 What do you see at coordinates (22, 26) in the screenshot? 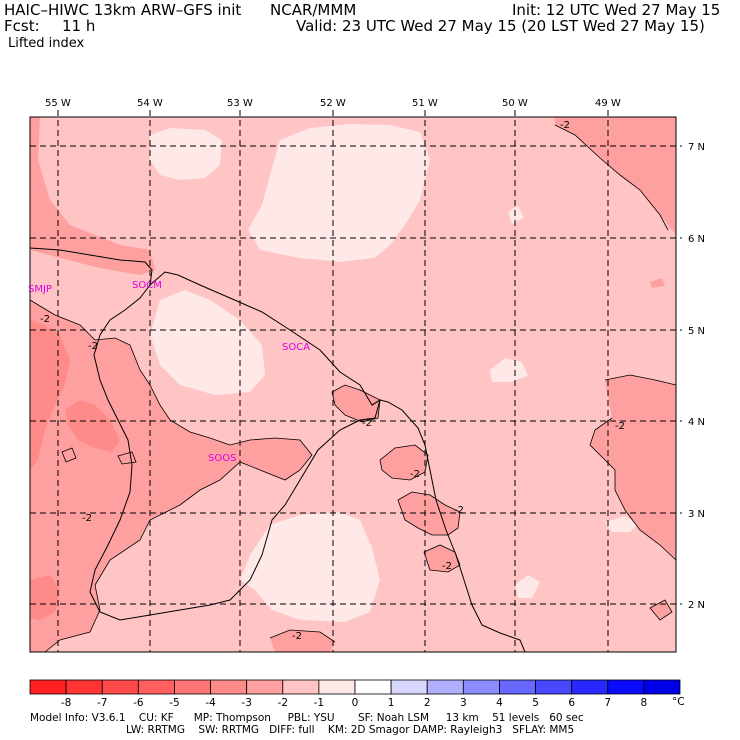
I see `forecast-label: Fcst:` at bounding box center [22, 26].